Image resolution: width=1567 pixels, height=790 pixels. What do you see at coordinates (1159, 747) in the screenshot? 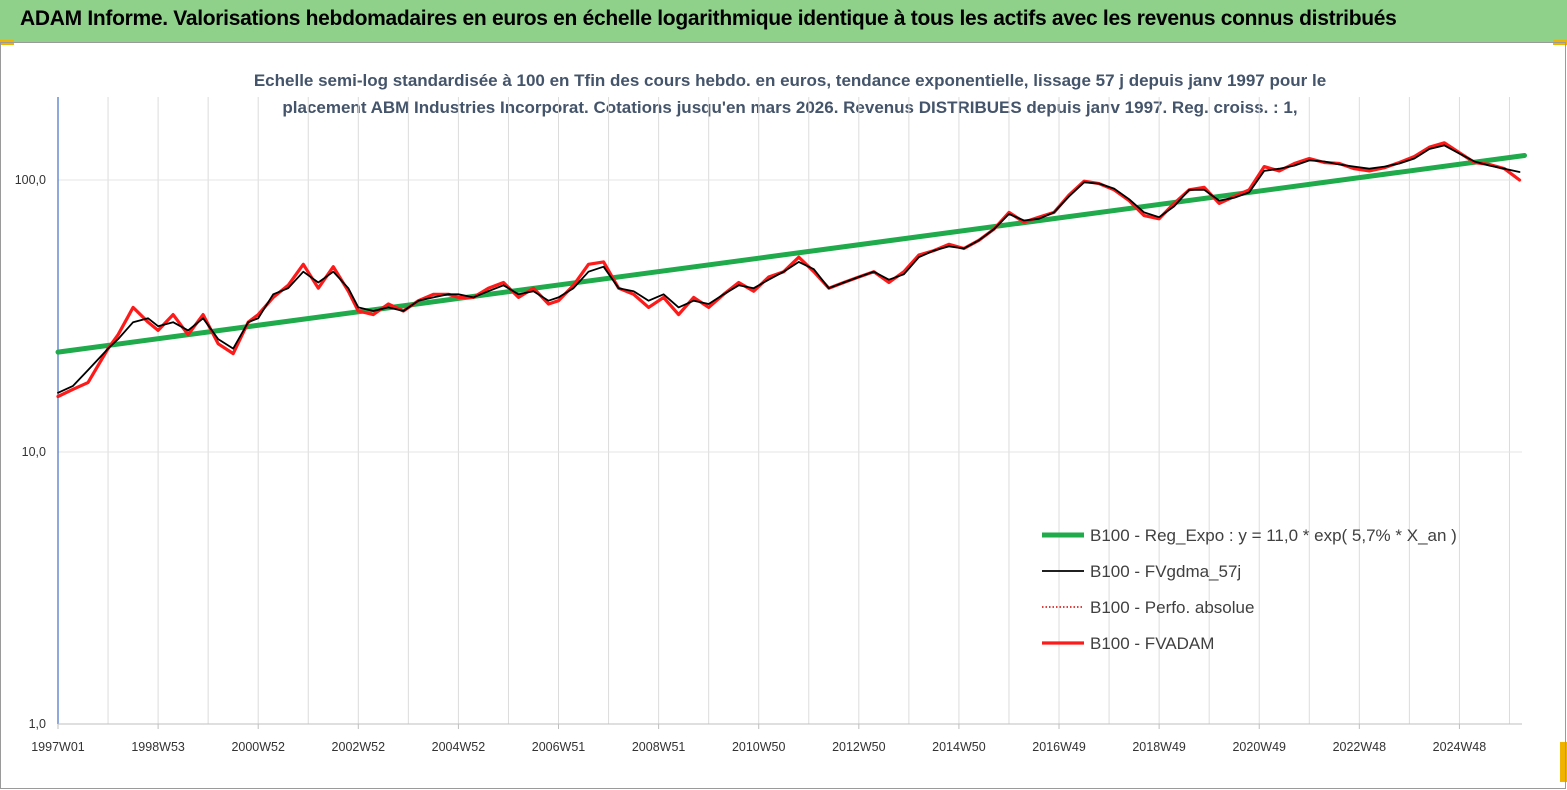
I see `x-tick-label: 2018W49` at bounding box center [1159, 747].